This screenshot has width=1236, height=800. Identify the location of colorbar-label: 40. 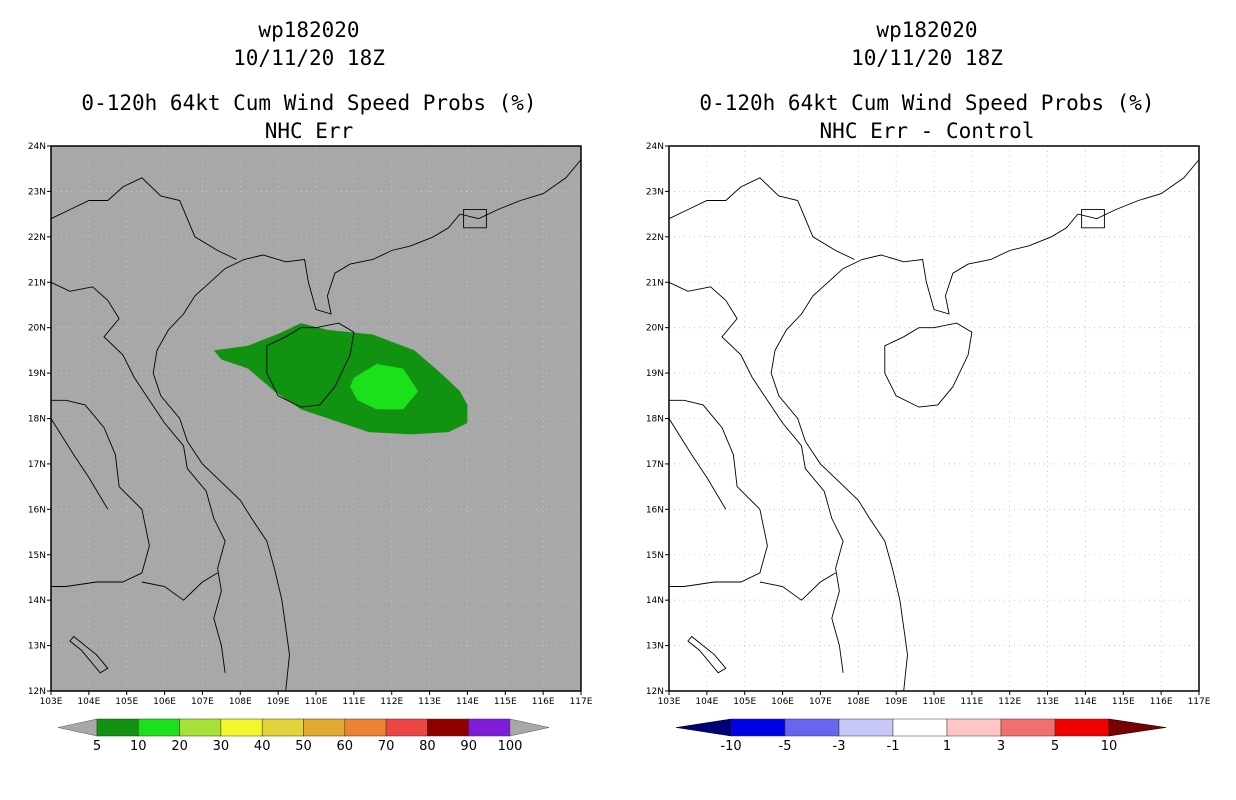
(262, 746).